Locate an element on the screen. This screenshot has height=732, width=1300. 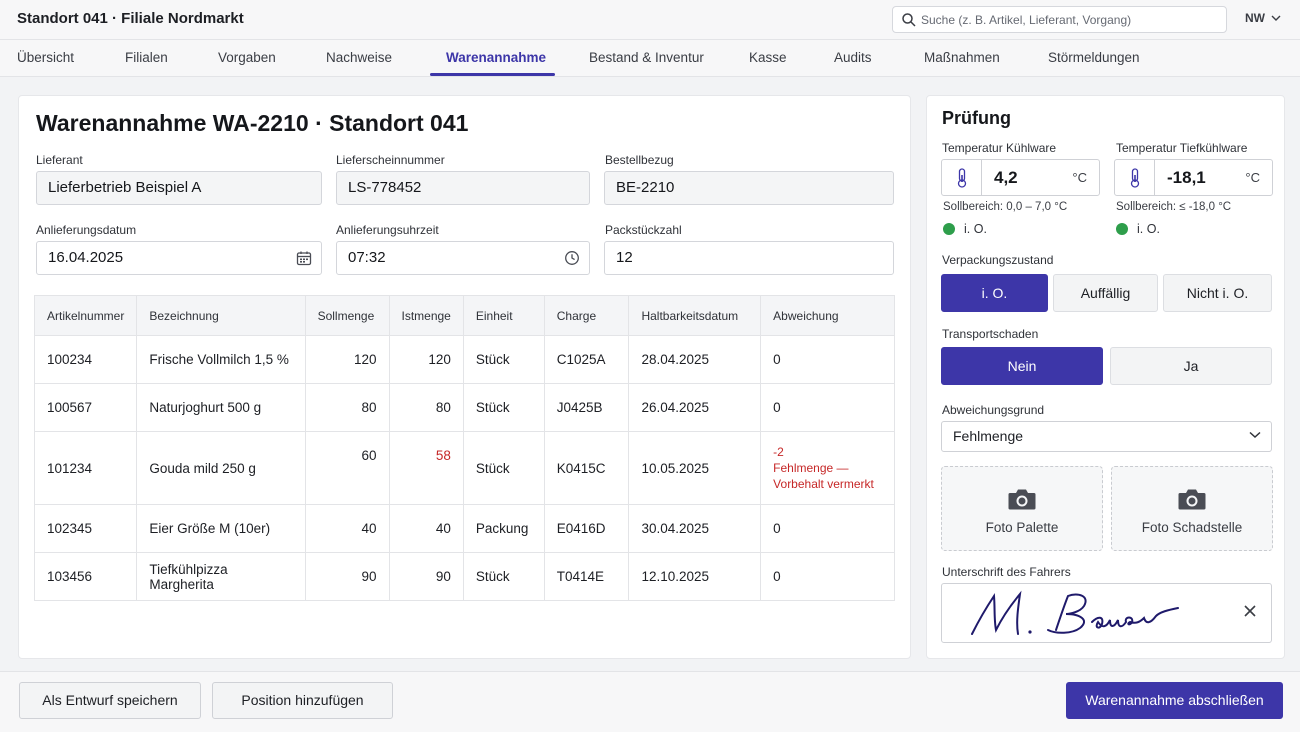
delivery-note-field: LS-778452 is located at coordinates (463, 188).